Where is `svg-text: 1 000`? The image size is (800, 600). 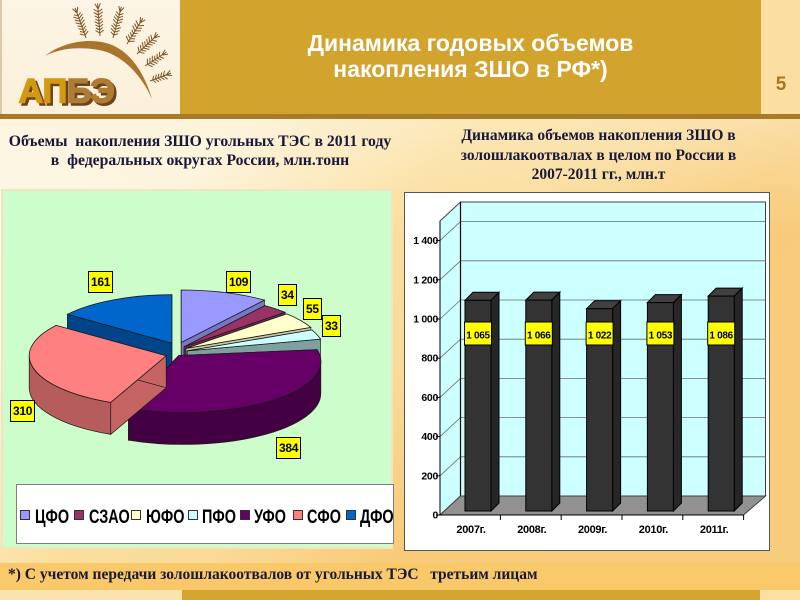 svg-text: 1 000 is located at coordinates (425, 320).